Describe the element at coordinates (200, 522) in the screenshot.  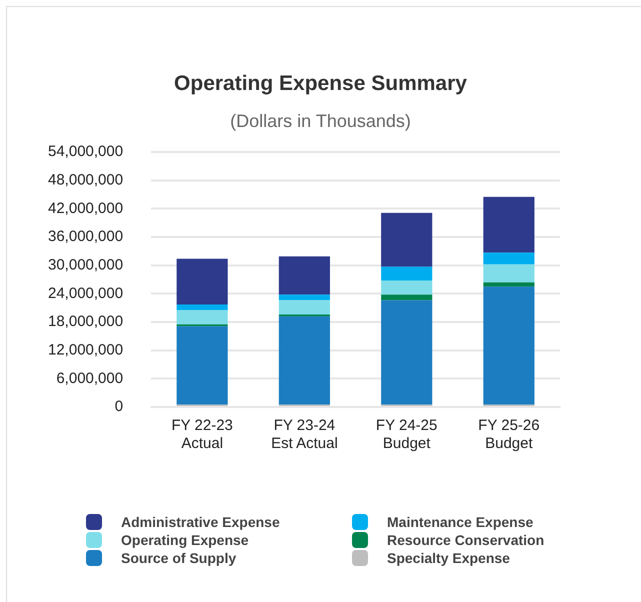
I see `legend-label: Administrative Expense` at that location.